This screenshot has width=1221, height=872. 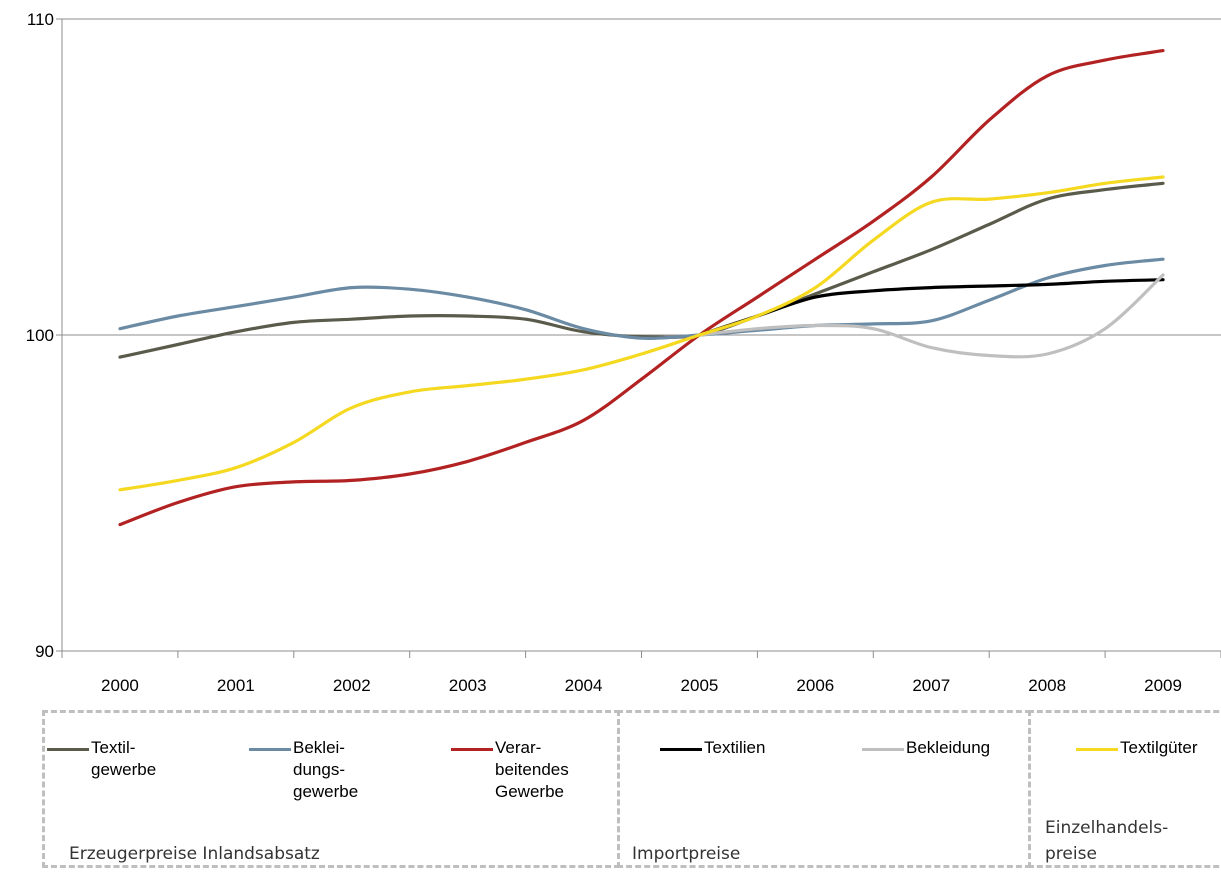 What do you see at coordinates (948, 747) in the screenshot?
I see `legend-label-bekleidung: Bekleidung` at bounding box center [948, 747].